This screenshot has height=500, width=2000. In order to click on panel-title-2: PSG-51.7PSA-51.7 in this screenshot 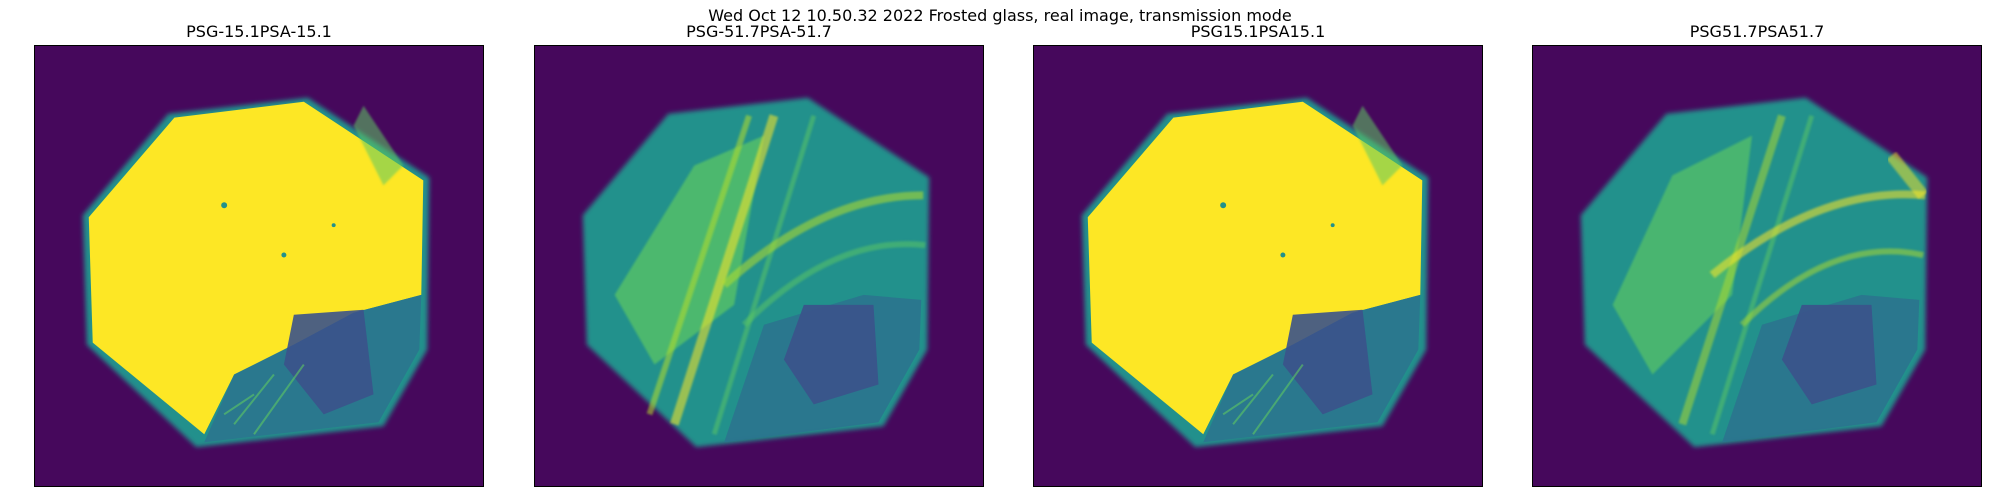, I will do `click(759, 31)`.